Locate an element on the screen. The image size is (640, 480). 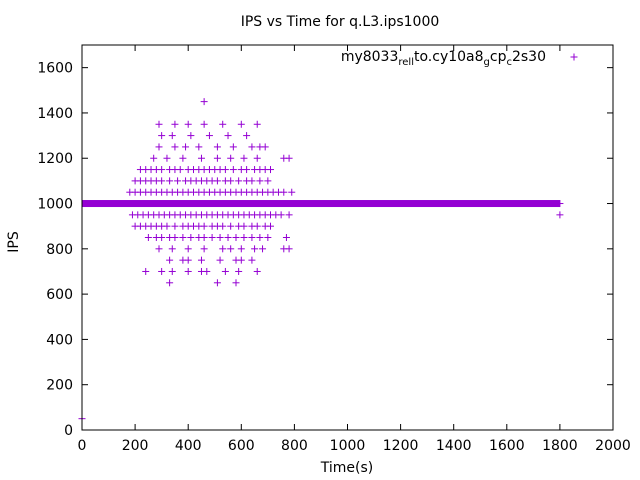
x-tick-label: 1200 is located at coordinates (401, 446).